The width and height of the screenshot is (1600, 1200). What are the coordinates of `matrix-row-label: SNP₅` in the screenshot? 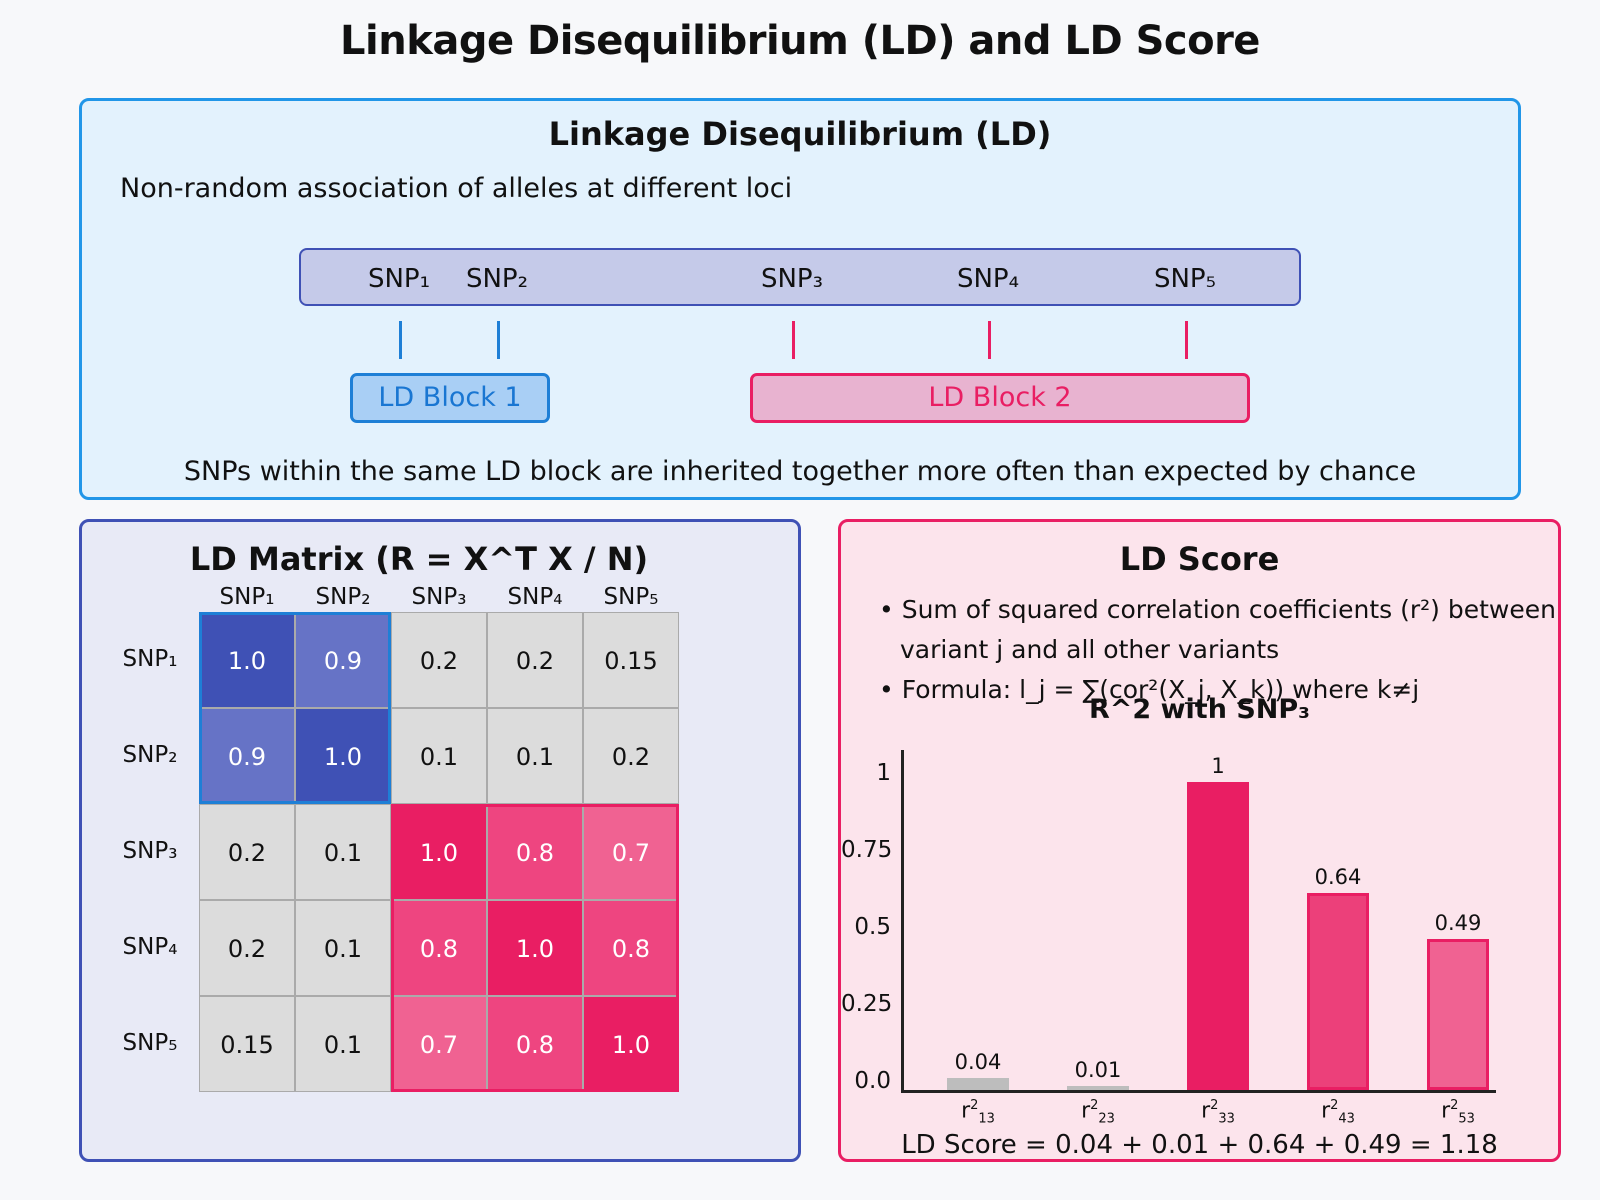 It's located at (150, 1043).